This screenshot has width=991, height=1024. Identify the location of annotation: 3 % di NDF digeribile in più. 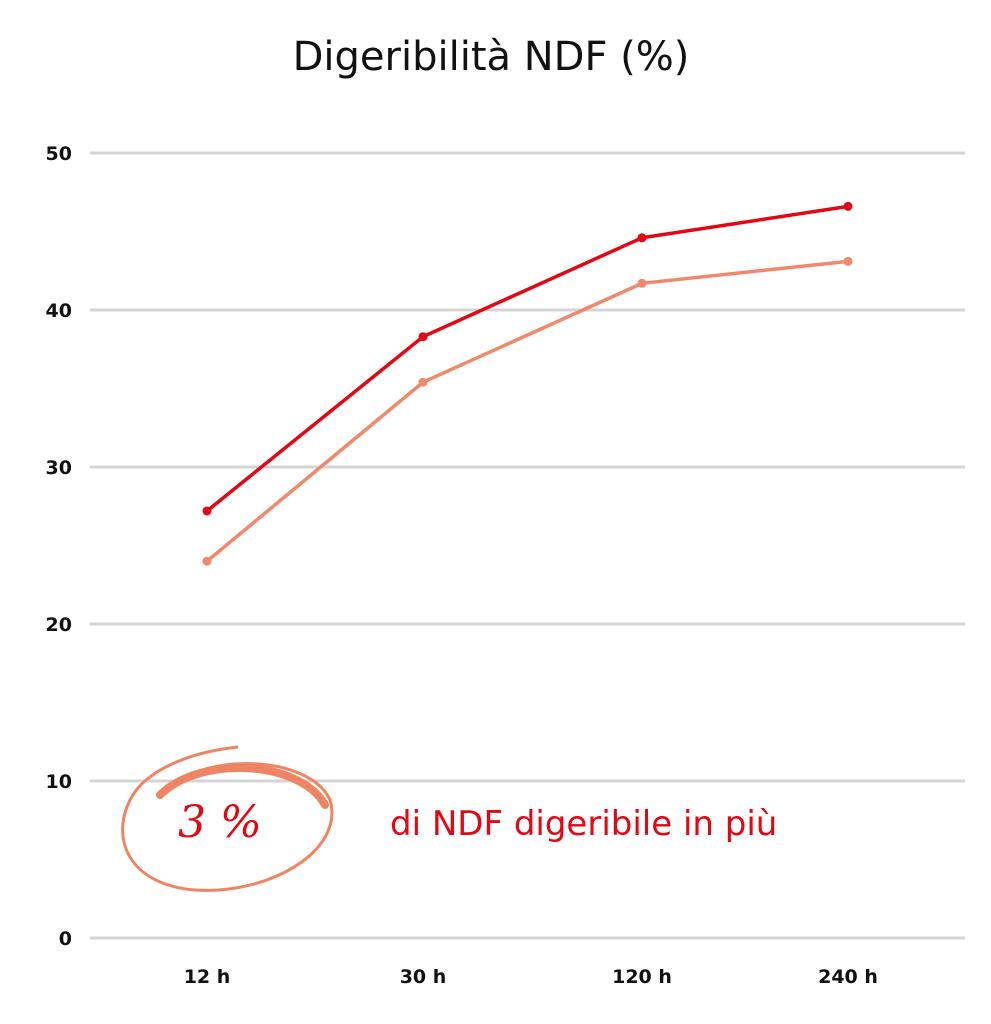
(449, 818).